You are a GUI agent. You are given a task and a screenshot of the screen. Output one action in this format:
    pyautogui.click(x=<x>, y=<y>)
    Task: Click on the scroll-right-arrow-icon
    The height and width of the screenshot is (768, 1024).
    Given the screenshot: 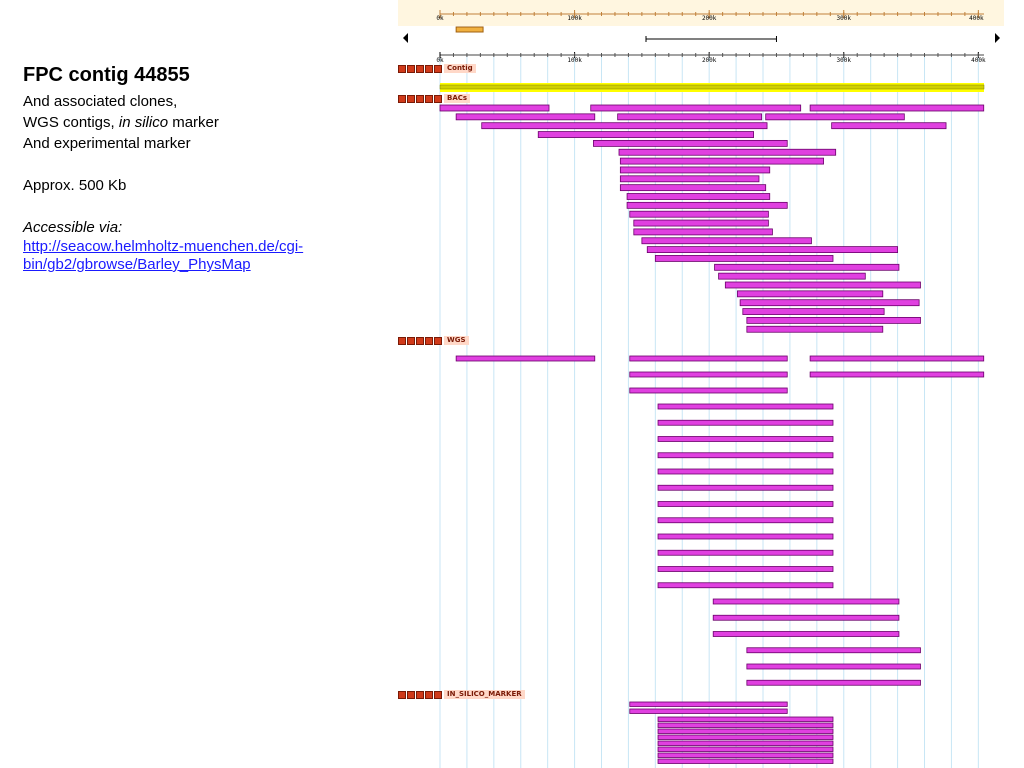 What is the action you would take?
    pyautogui.click(x=997, y=38)
    